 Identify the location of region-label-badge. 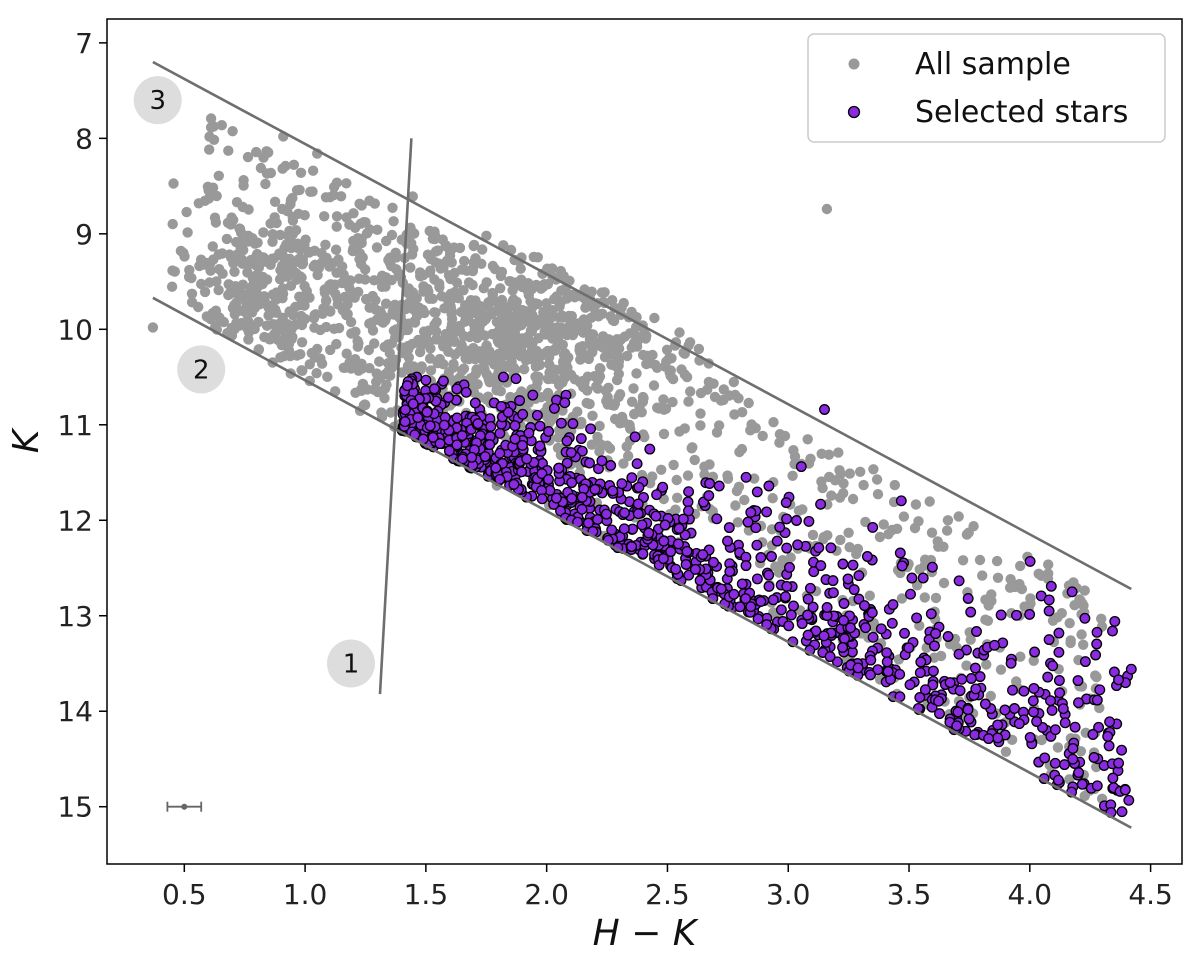
(157, 100).